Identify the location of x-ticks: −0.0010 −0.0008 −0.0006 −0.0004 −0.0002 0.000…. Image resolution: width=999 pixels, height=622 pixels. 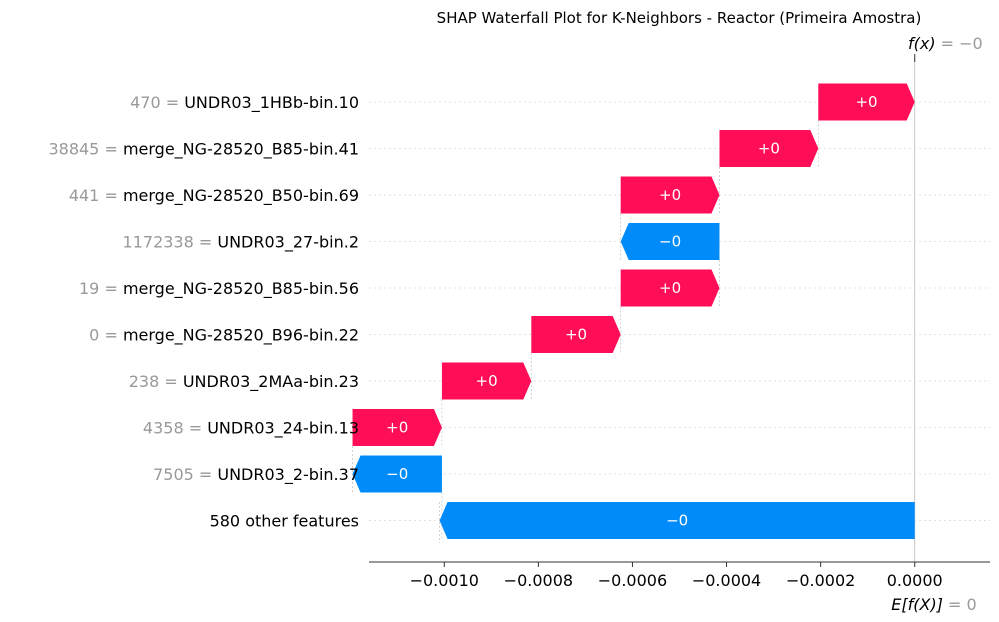
(676, 576).